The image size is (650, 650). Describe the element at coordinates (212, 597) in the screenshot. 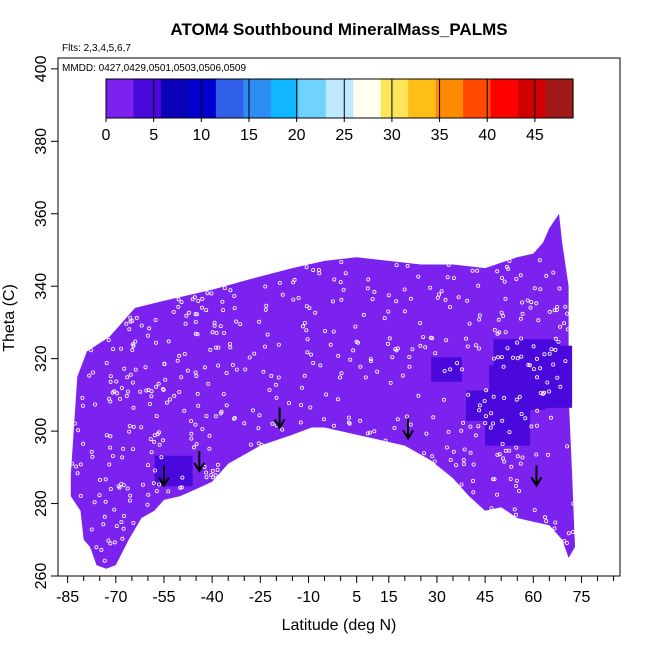

I see `x-tick-label: -40` at that location.